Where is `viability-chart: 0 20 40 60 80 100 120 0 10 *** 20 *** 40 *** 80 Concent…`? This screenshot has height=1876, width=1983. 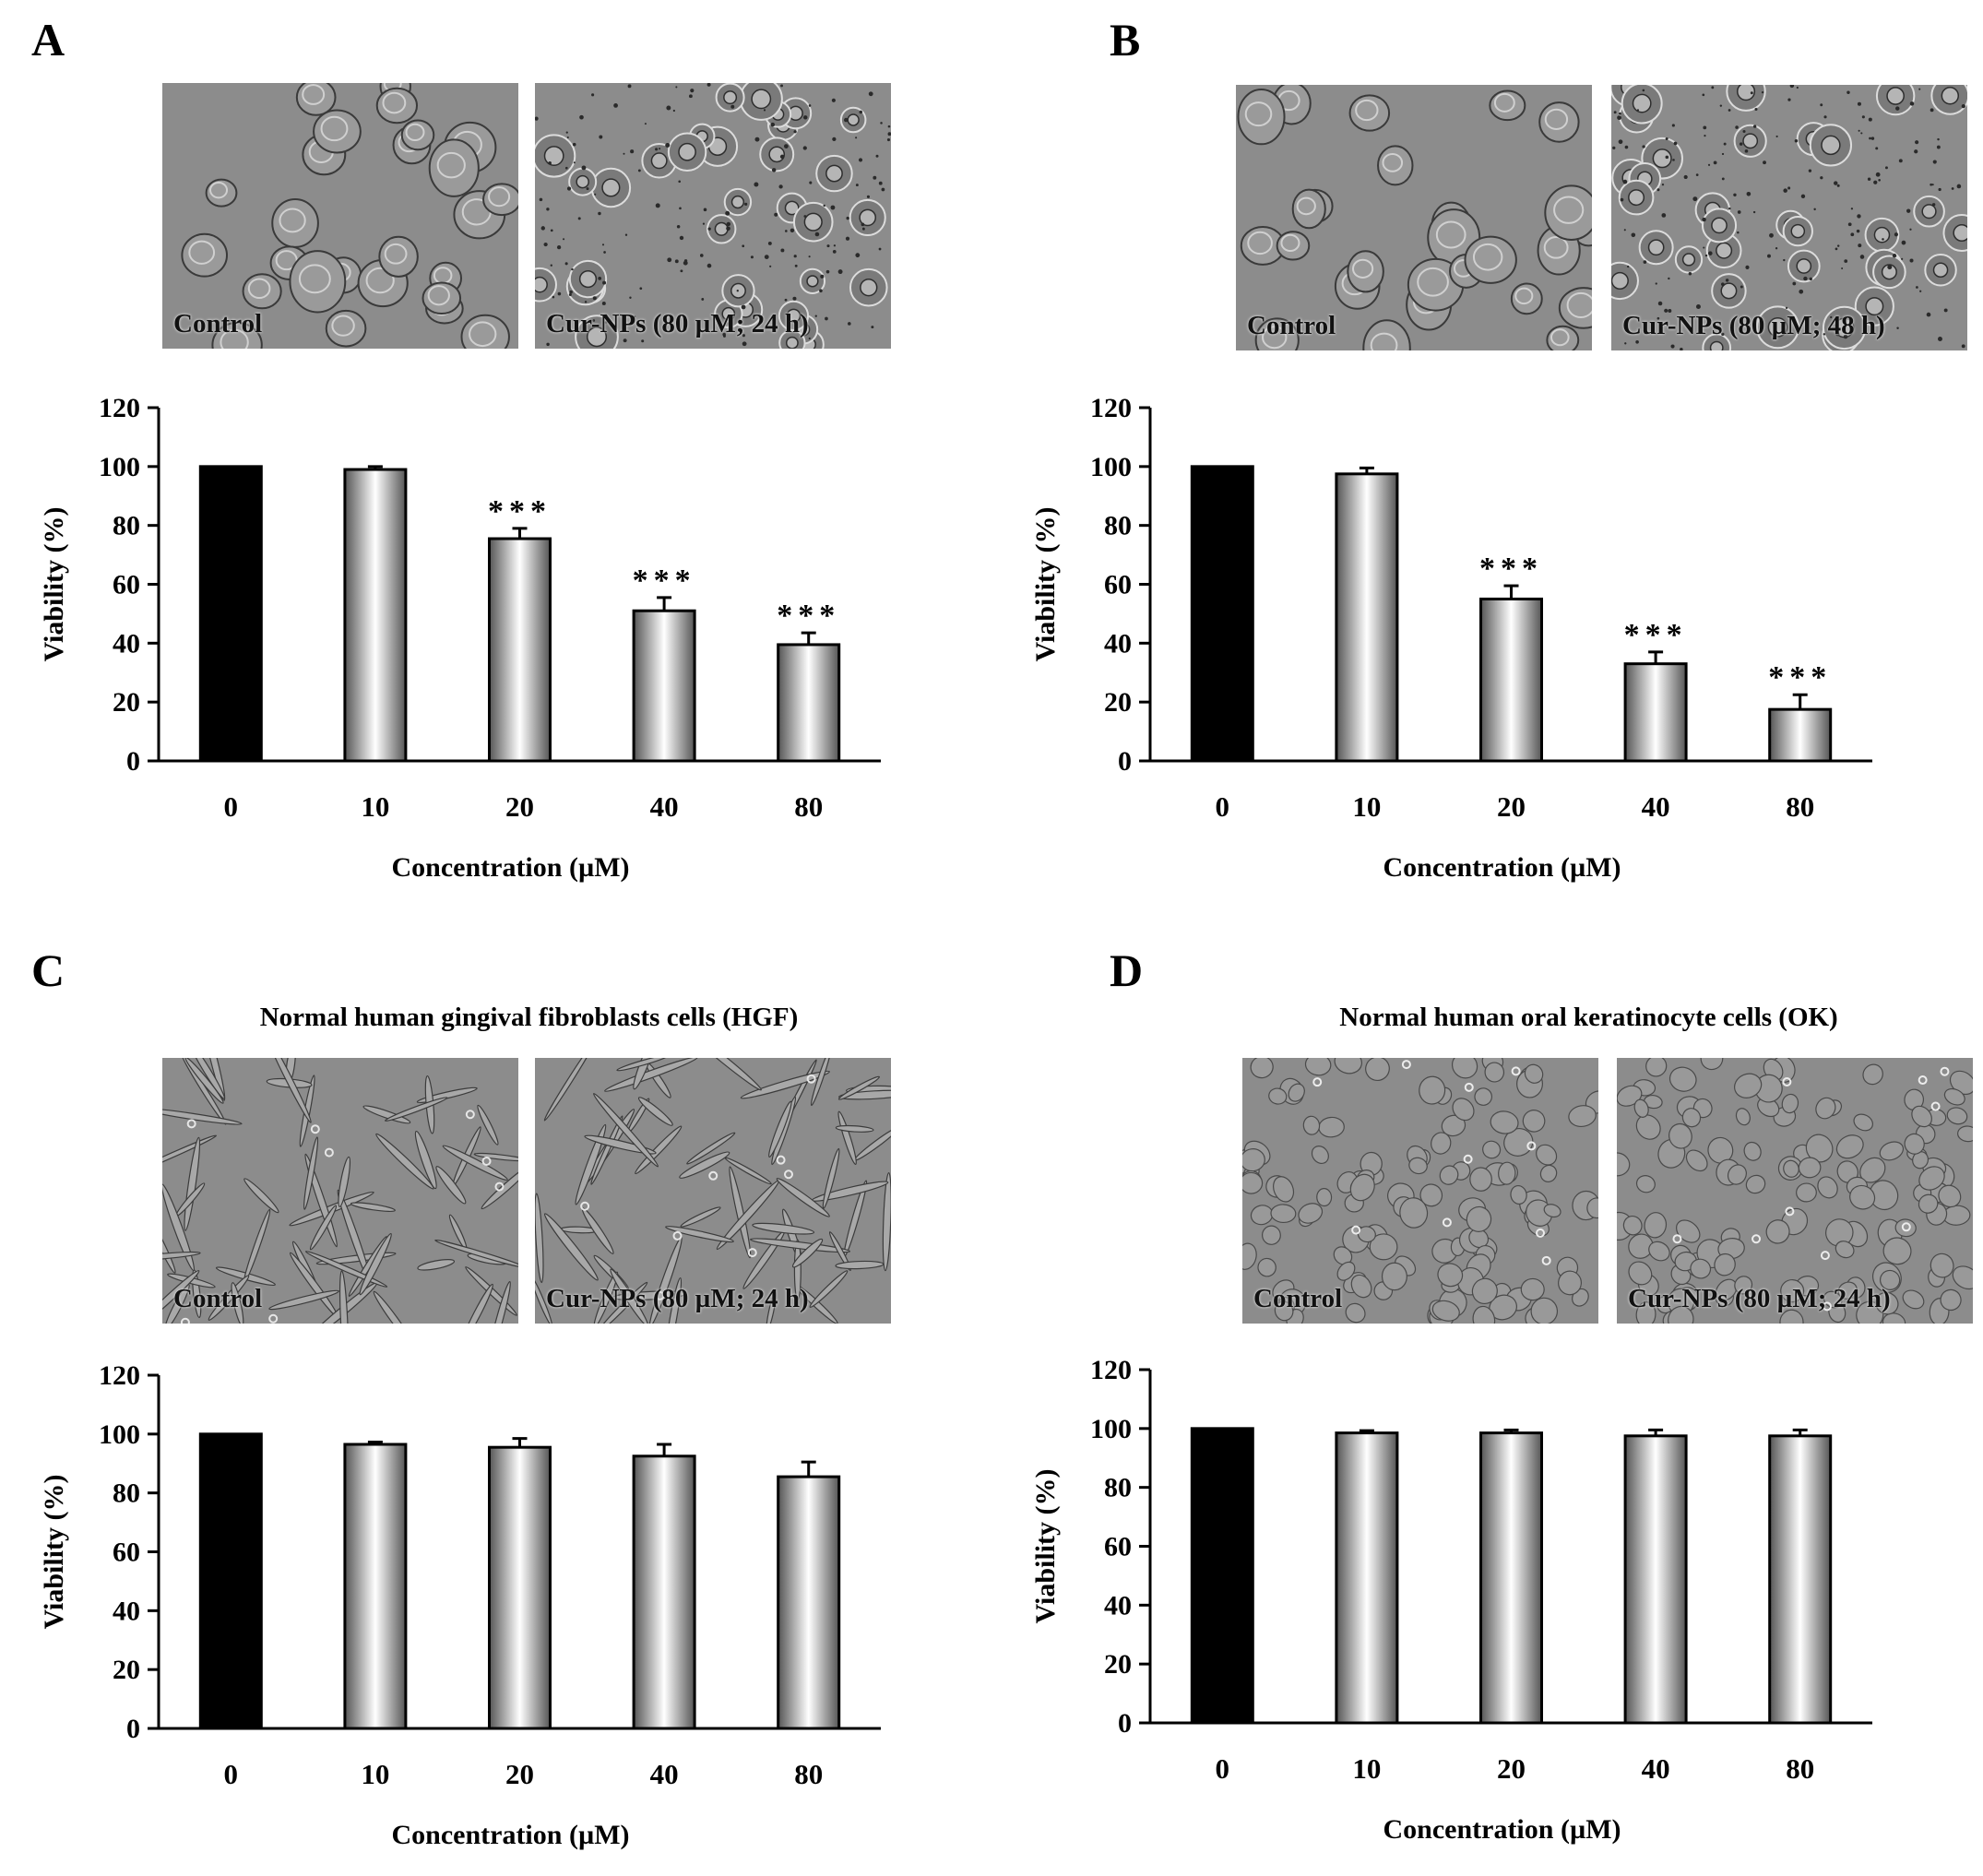 viability-chart: 0 20 40 60 80 100 120 0 10 *** 20 *** 40 *** 80 Concent… is located at coordinates (496, 637).